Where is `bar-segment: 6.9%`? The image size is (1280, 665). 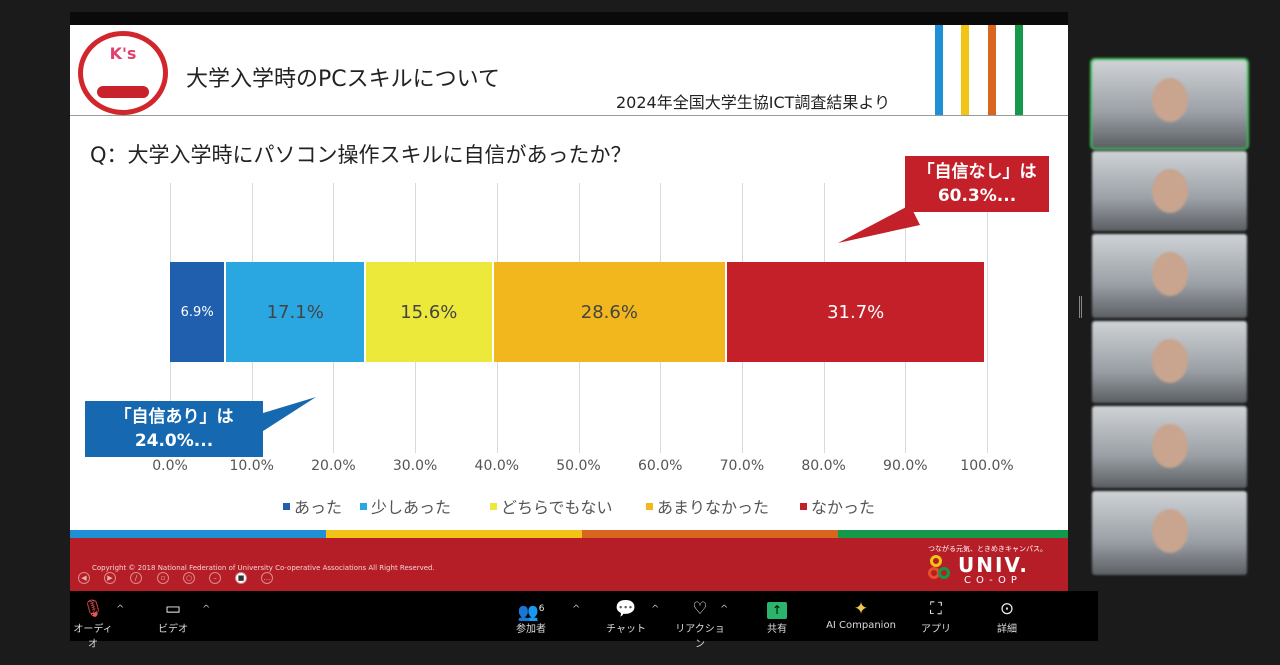
bar-segment: 6.9% is located at coordinates (198, 312).